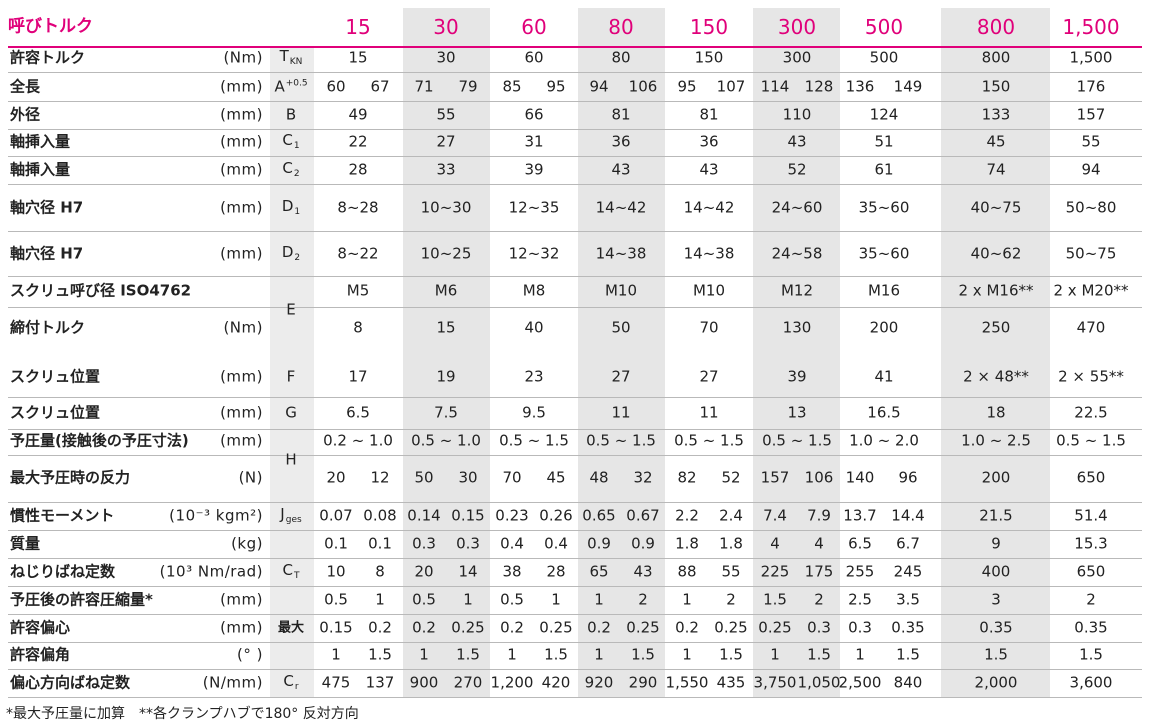 This screenshot has width=1150, height=727. Describe the element at coordinates (860, 599) in the screenshot. I see `value-cell: 2.5` at that location.